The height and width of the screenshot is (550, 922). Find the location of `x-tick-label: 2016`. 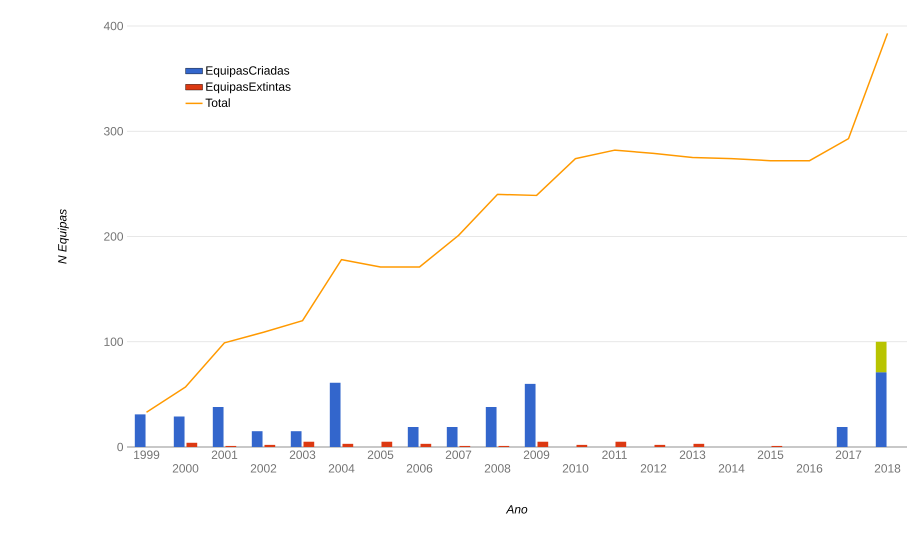

x-tick-label: 2016 is located at coordinates (809, 468).